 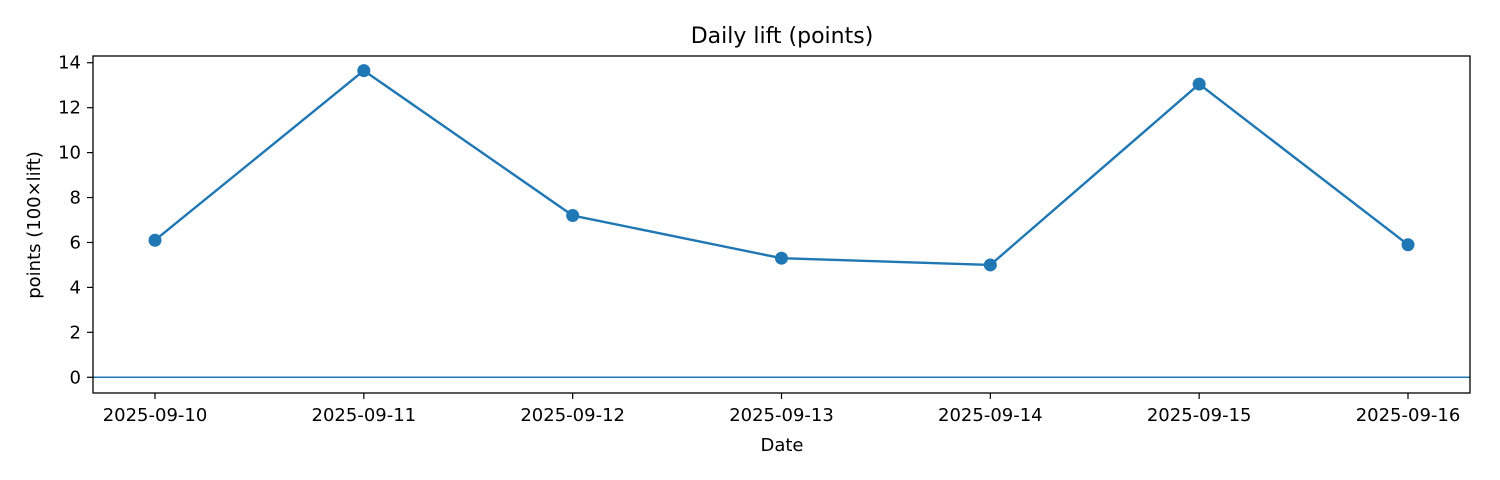 I want to click on x-tick-label: 2025-09-13, so click(x=781, y=415).